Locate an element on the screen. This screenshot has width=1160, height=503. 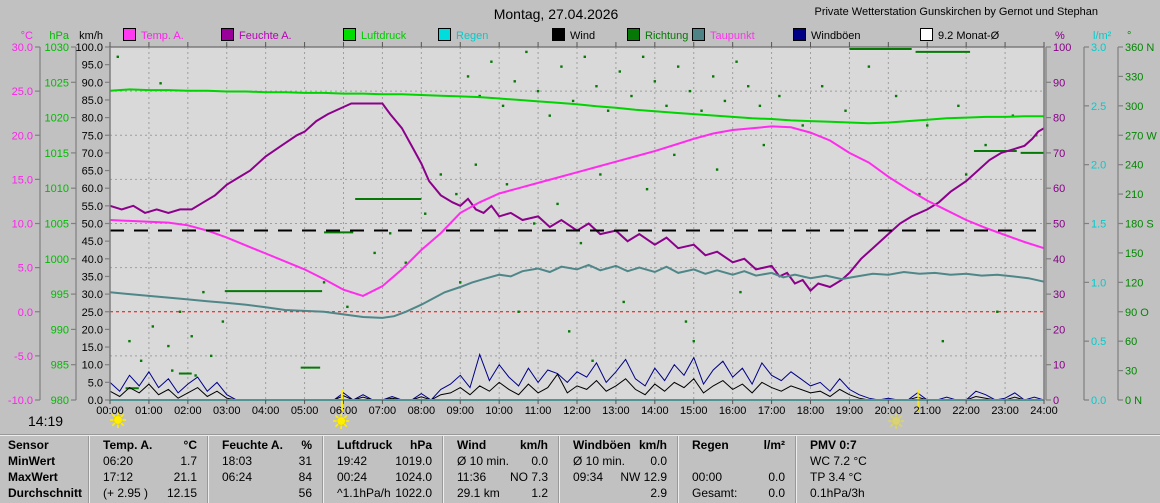
svg-text: 17:00 is located at coordinates (772, 411).